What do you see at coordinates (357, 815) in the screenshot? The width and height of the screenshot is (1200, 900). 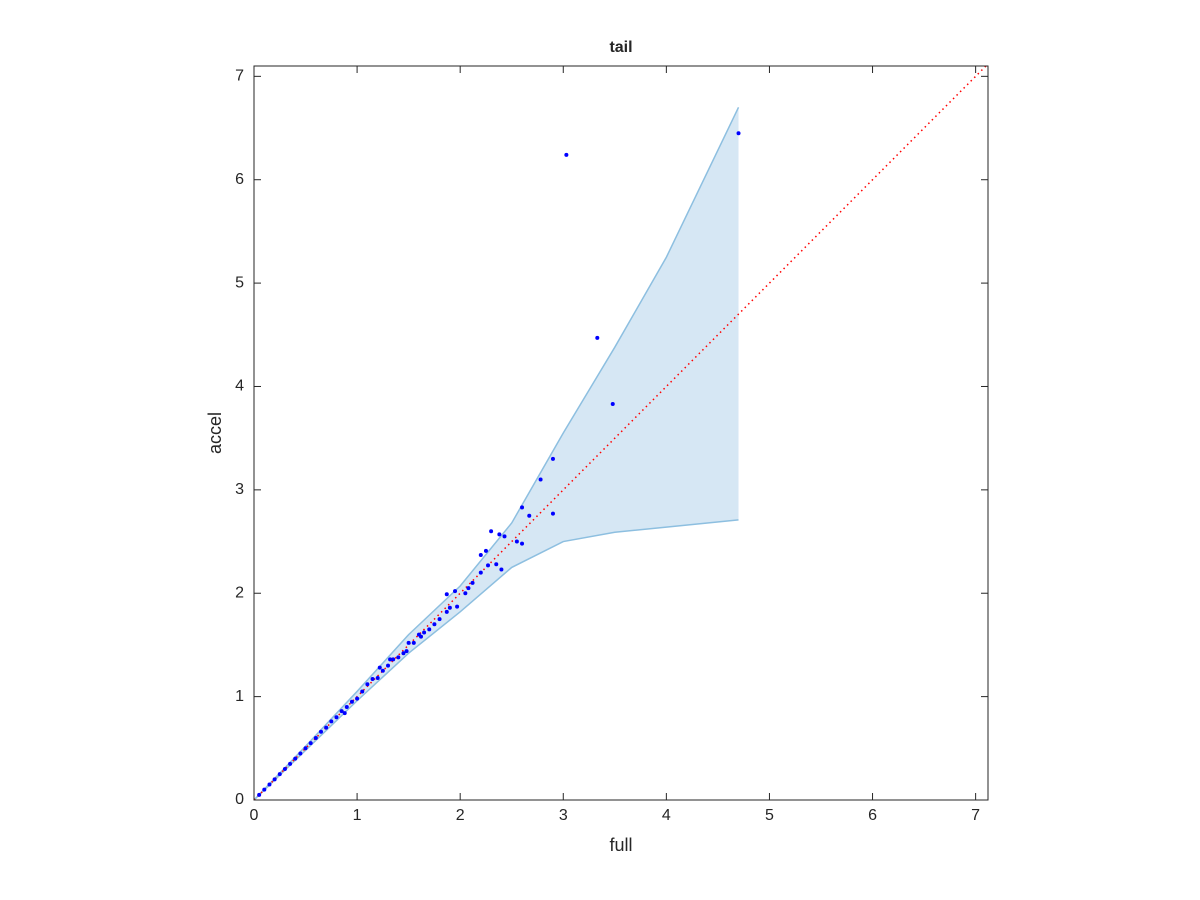 I see `x-tick-label: 1` at bounding box center [357, 815].